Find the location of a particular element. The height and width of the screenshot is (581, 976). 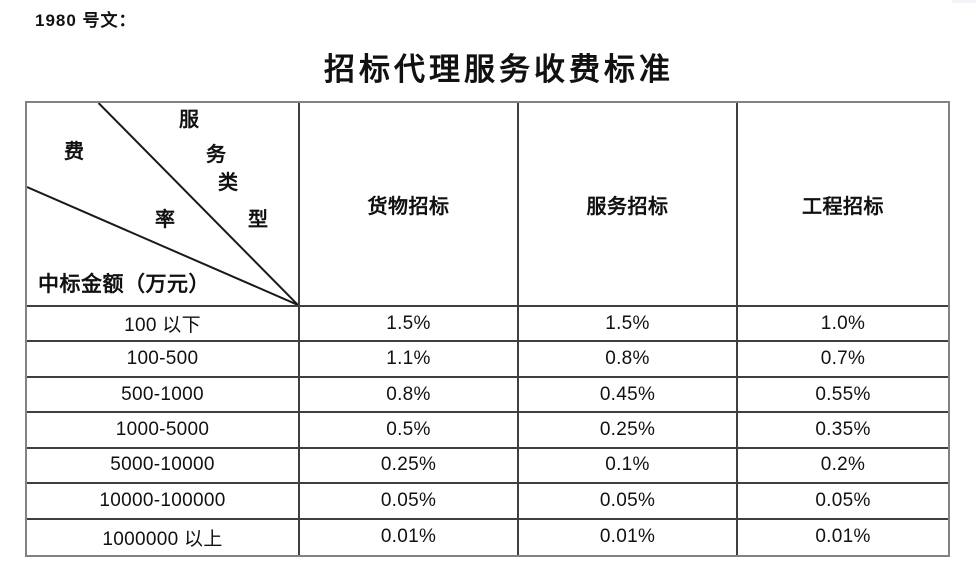

corner-label-service-char-3: 类 is located at coordinates (228, 183).